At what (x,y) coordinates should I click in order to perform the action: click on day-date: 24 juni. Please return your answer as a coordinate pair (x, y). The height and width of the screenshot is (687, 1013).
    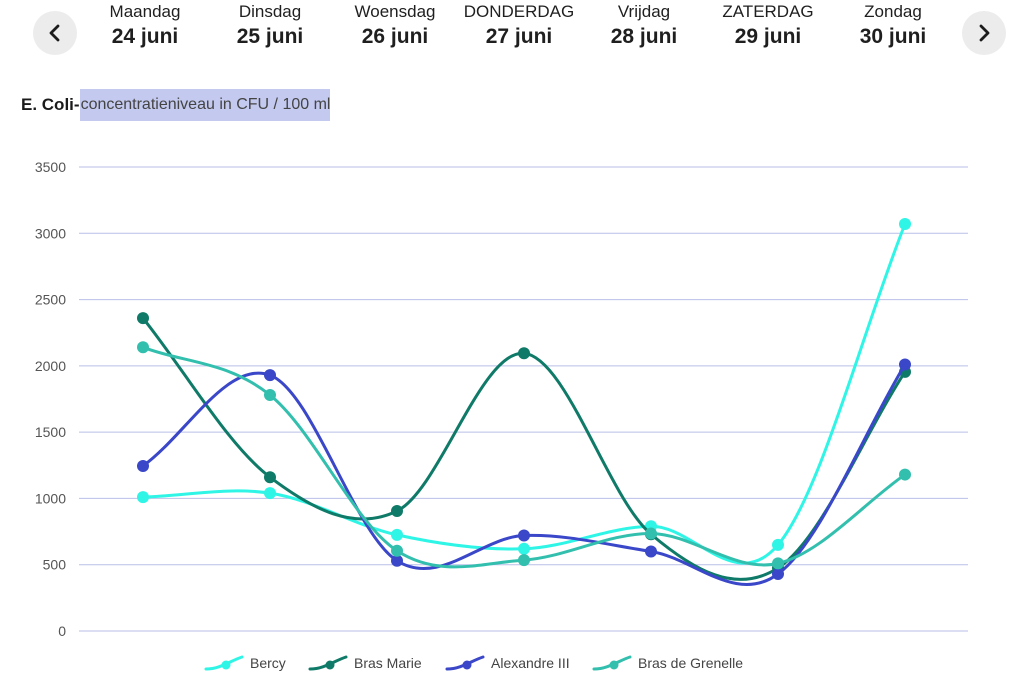
    Looking at the image, I should click on (145, 36).